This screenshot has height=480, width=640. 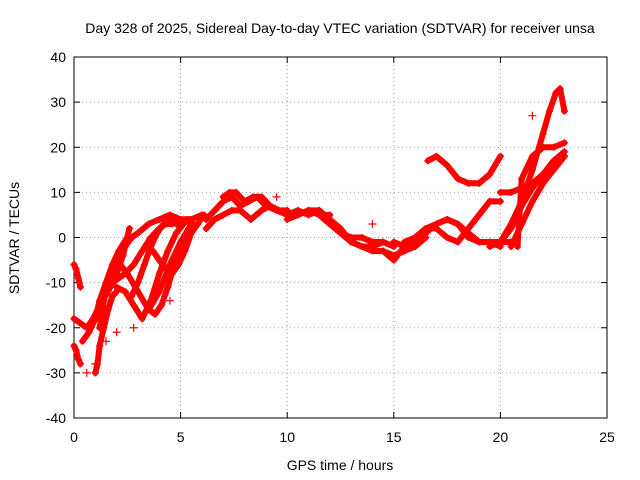 What do you see at coordinates (58, 147) in the screenshot?
I see `y-tick-label: 20` at bounding box center [58, 147].